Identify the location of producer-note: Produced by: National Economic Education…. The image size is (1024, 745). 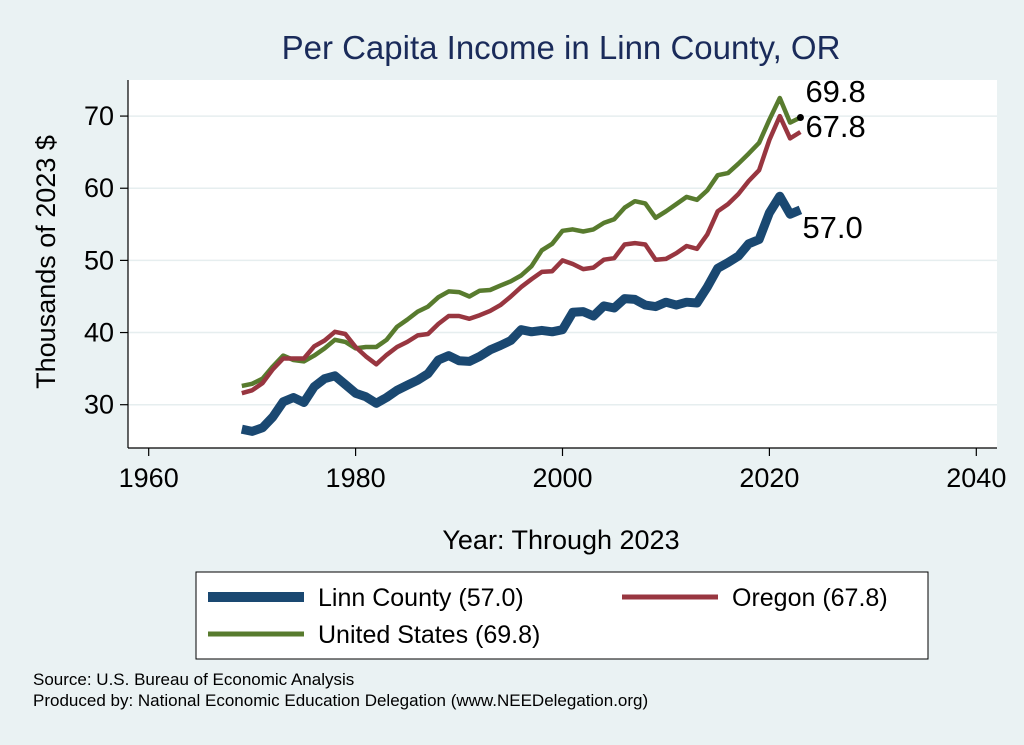
(340, 700).